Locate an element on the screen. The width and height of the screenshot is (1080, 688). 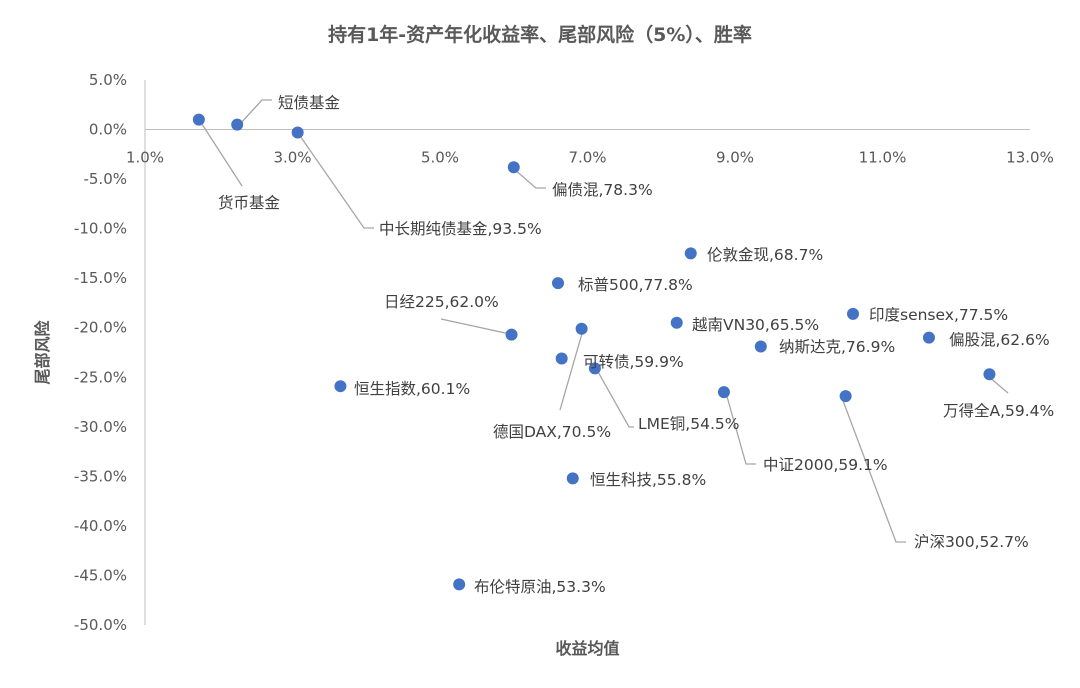
data-label: 标普500,77.8% is located at coordinates (635, 285).